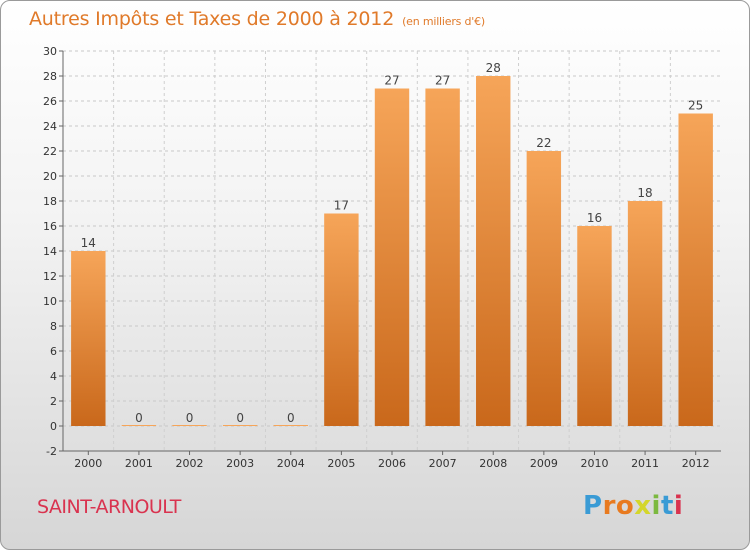 The image size is (750, 550). Describe the element at coordinates (50, 176) in the screenshot. I see `y-tick-label: 20` at that location.